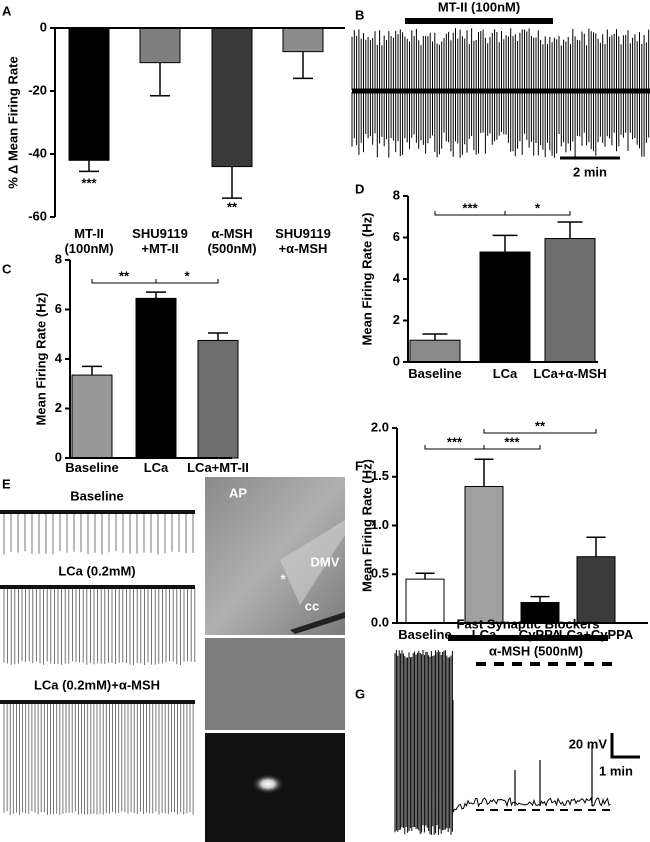 Image resolution: width=650 pixels, height=842 pixels. What do you see at coordinates (218, 467) in the screenshot?
I see `x-tick-label: LCa+MT-II` at bounding box center [218, 467].